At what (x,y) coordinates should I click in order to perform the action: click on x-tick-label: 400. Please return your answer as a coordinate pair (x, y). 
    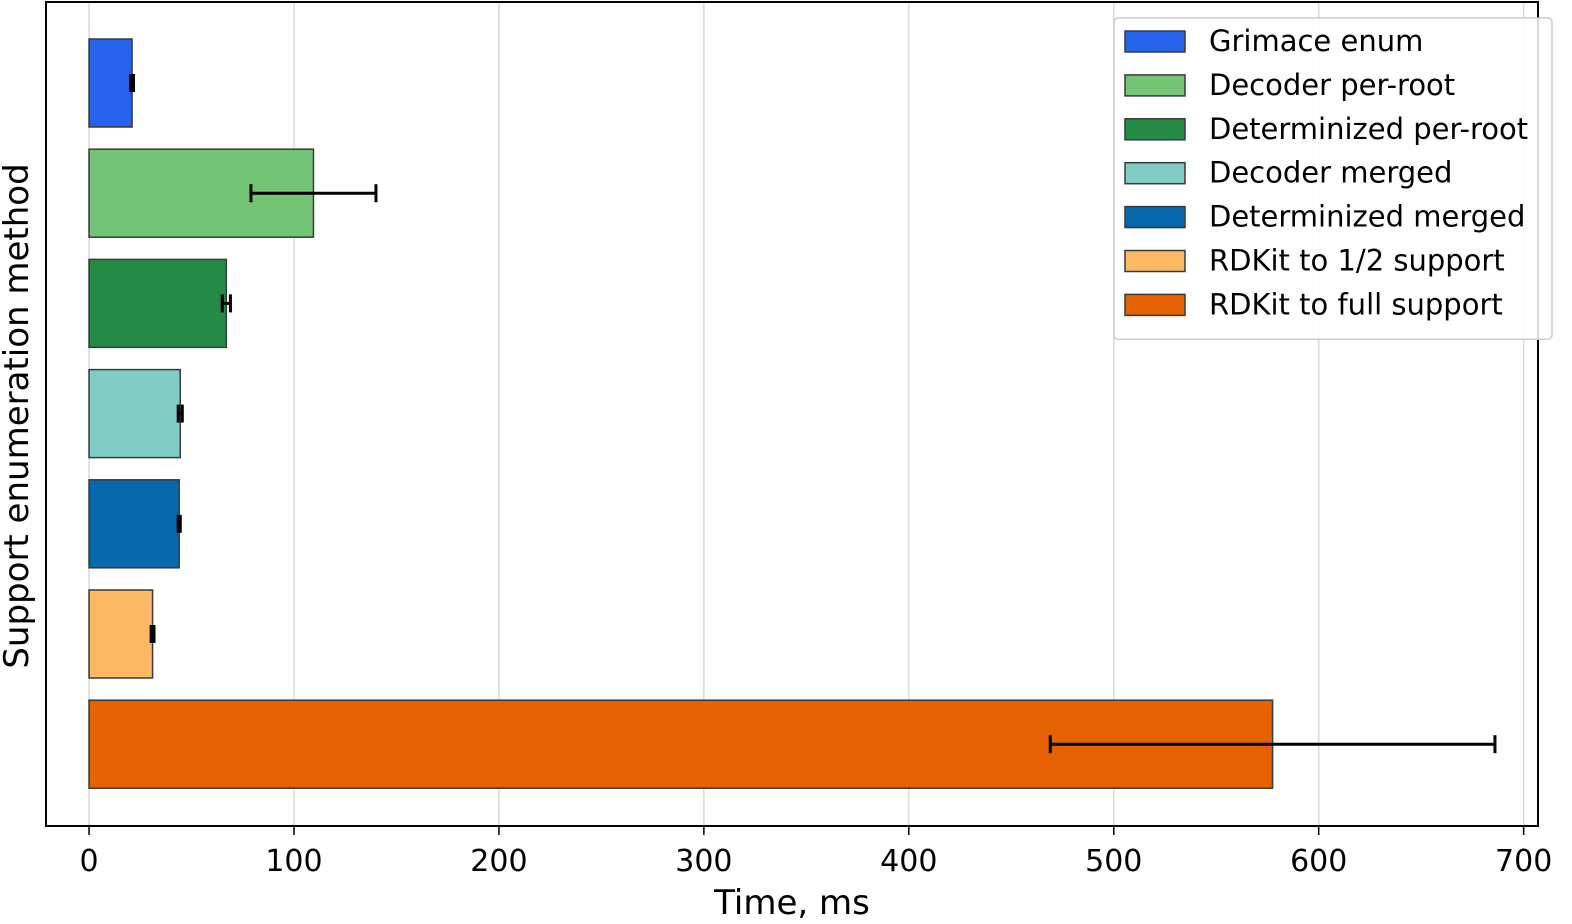
    Looking at the image, I should click on (908, 861).